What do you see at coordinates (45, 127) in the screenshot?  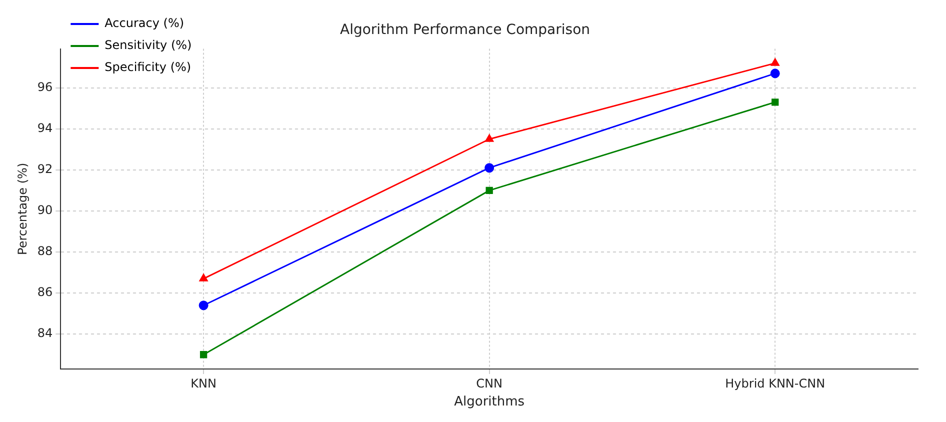 I see `y-tick-label: 94` at bounding box center [45, 127].